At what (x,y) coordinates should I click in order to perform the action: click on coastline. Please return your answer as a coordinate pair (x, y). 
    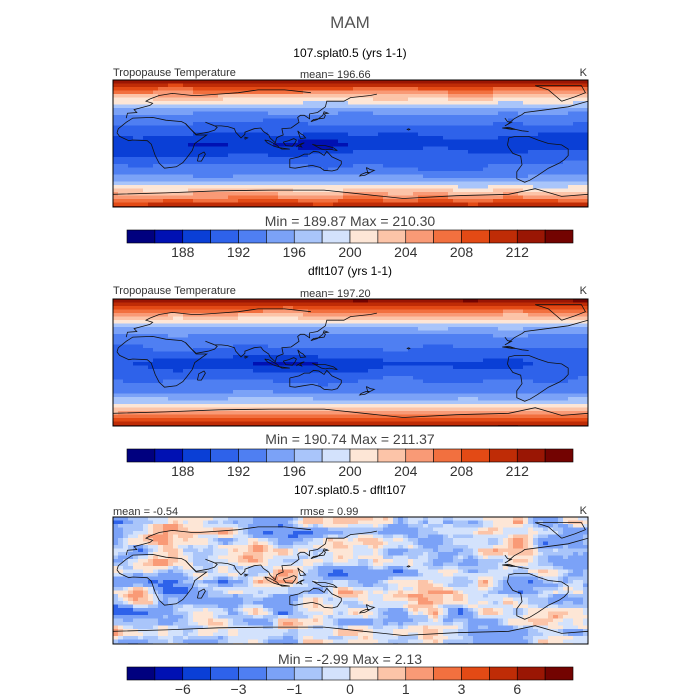
    Looking at the image, I should click on (201, 156).